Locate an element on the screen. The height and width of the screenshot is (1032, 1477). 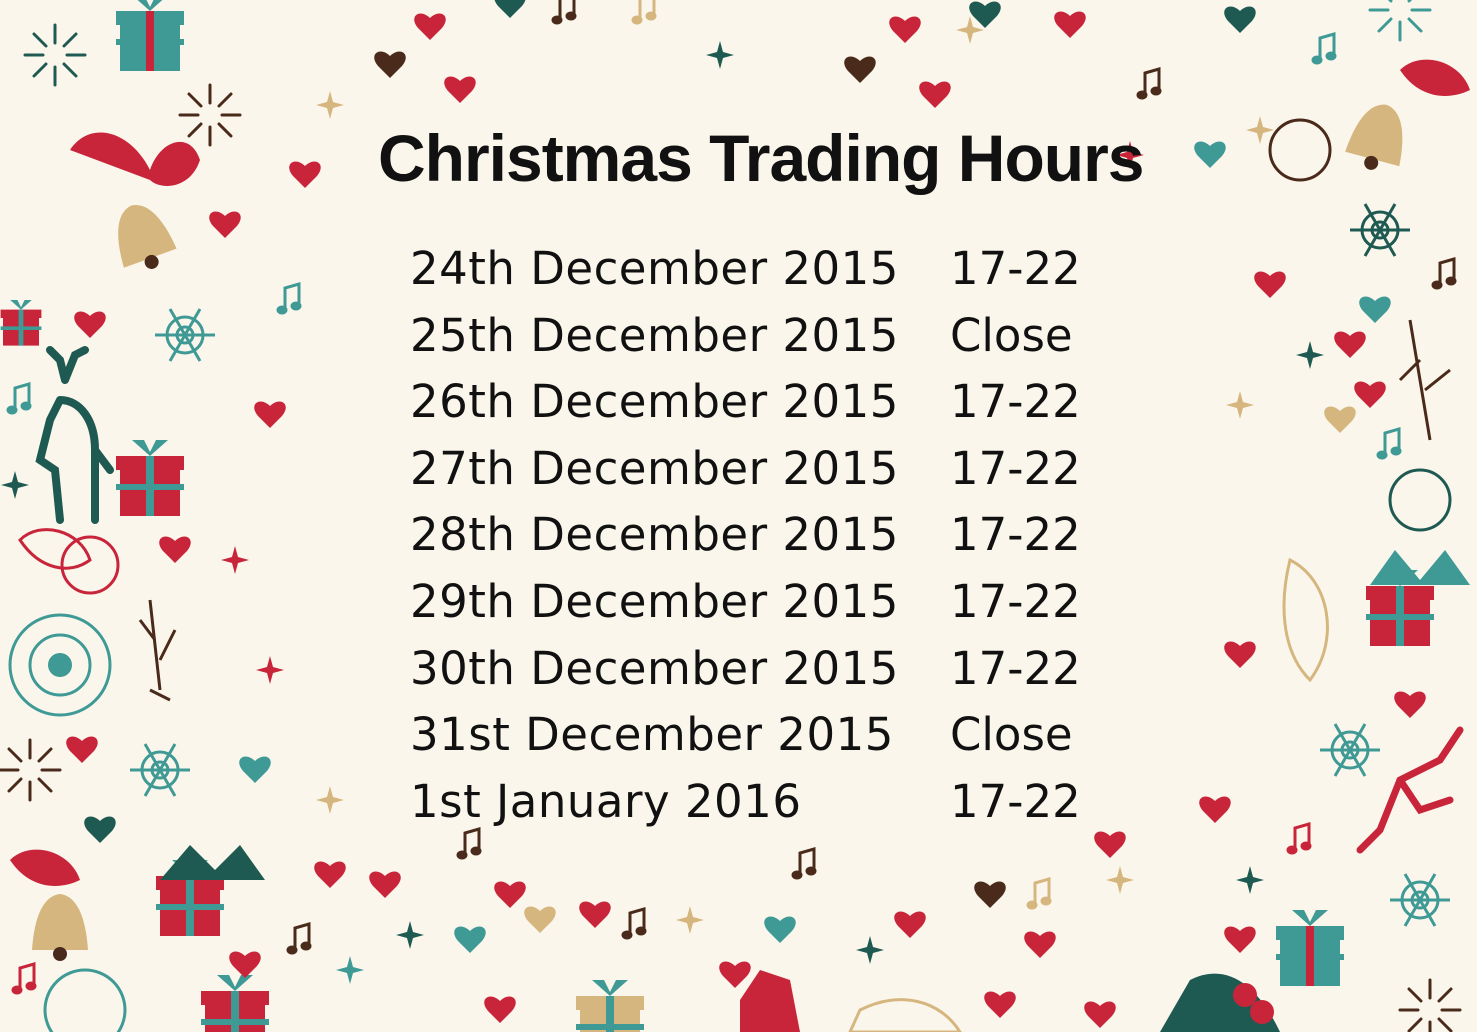
bow-icon is located at coordinates (135, 159).